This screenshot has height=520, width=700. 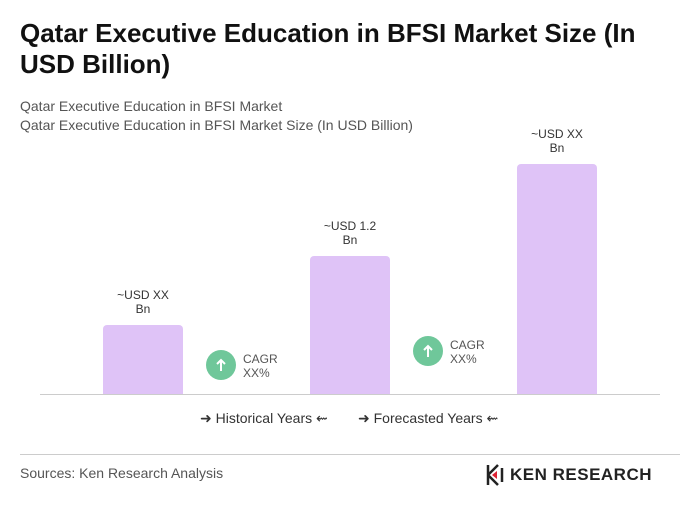 I want to click on legend-label: Historical Years, so click(x=264, y=418).